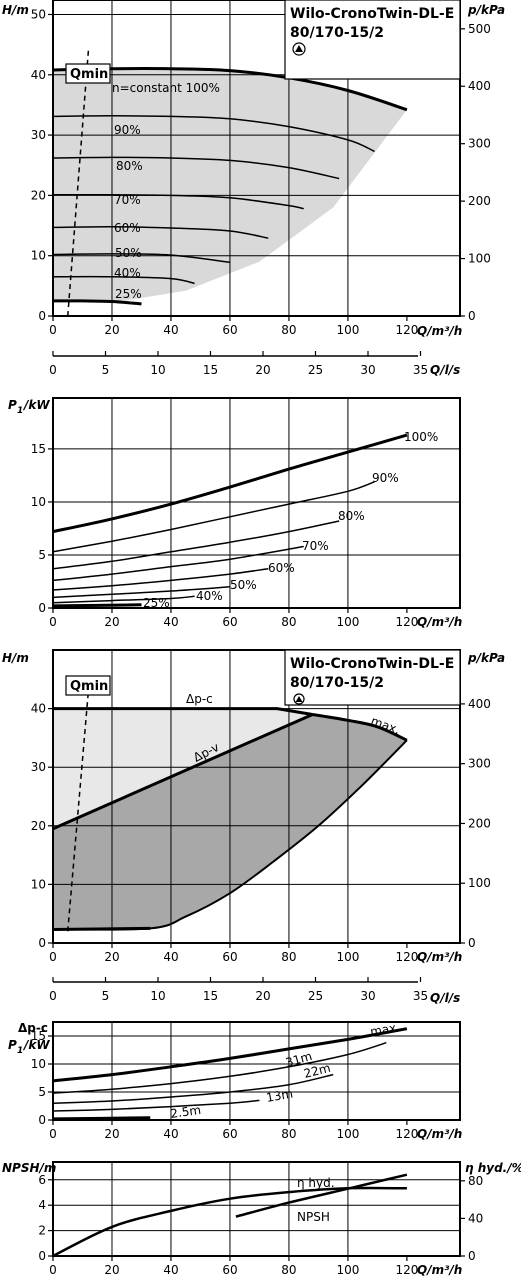  Describe the element at coordinates (156, 603) in the screenshot. I see `chart-b-series-label: 25%` at that location.